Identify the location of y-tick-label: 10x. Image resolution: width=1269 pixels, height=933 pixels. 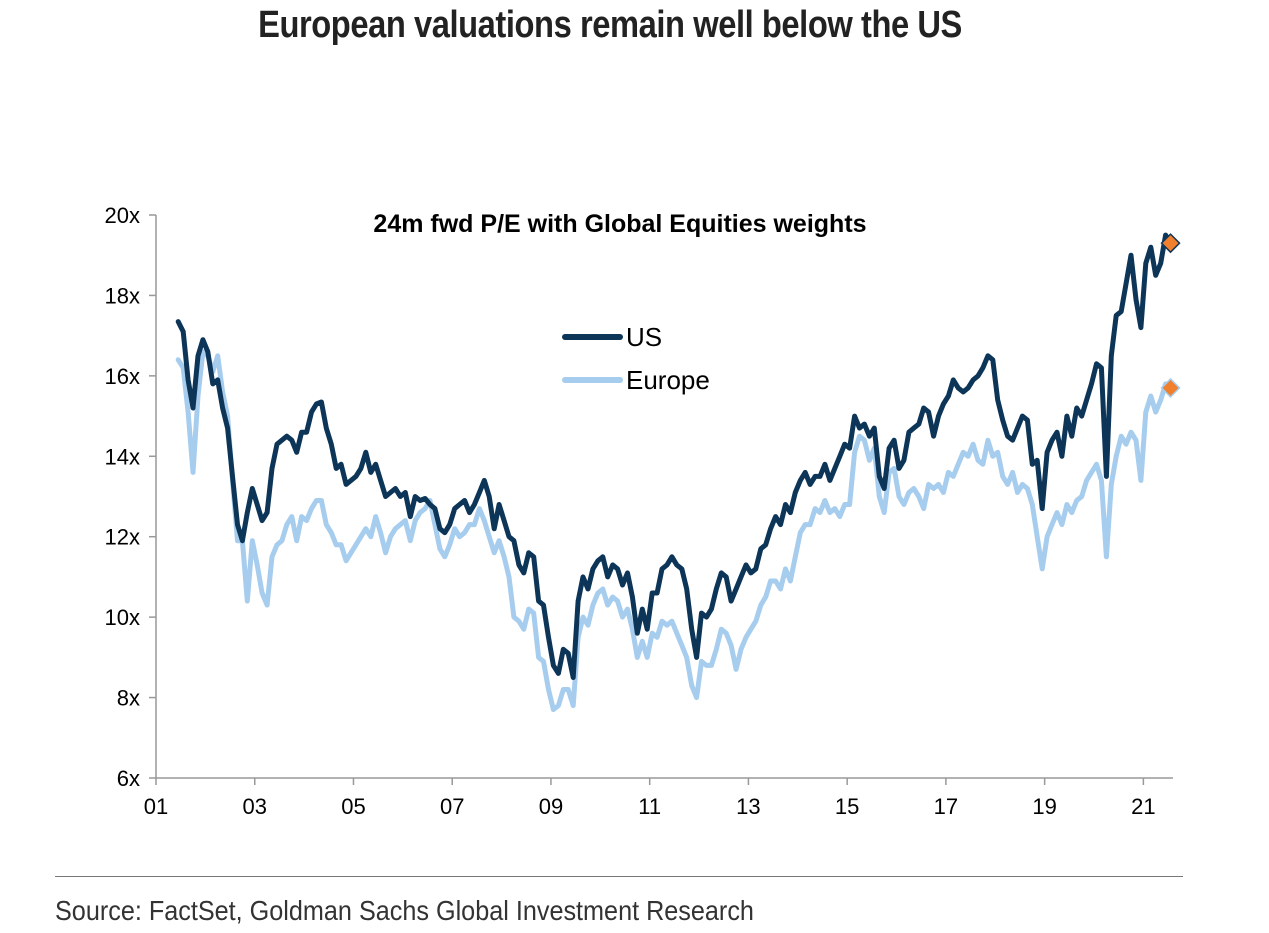
(122, 617).